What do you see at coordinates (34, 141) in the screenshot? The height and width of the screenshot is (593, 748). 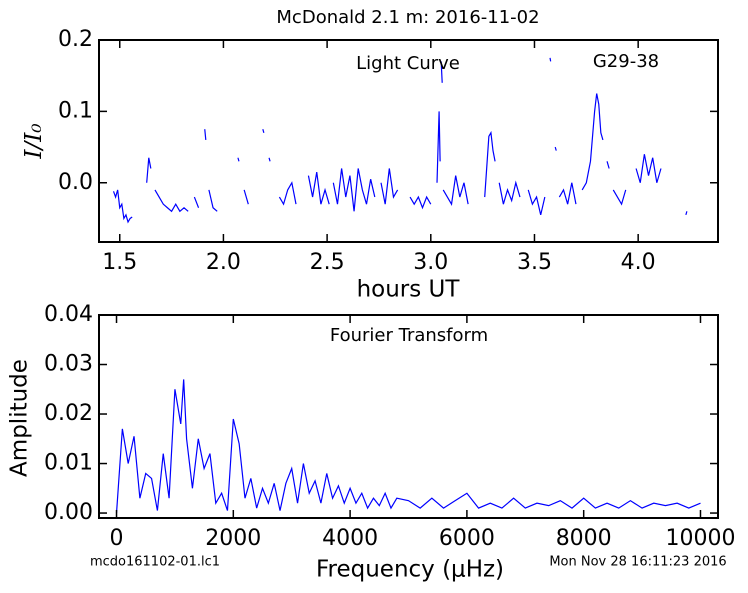 I see `y-axis-label: I/I₀` at bounding box center [34, 141].